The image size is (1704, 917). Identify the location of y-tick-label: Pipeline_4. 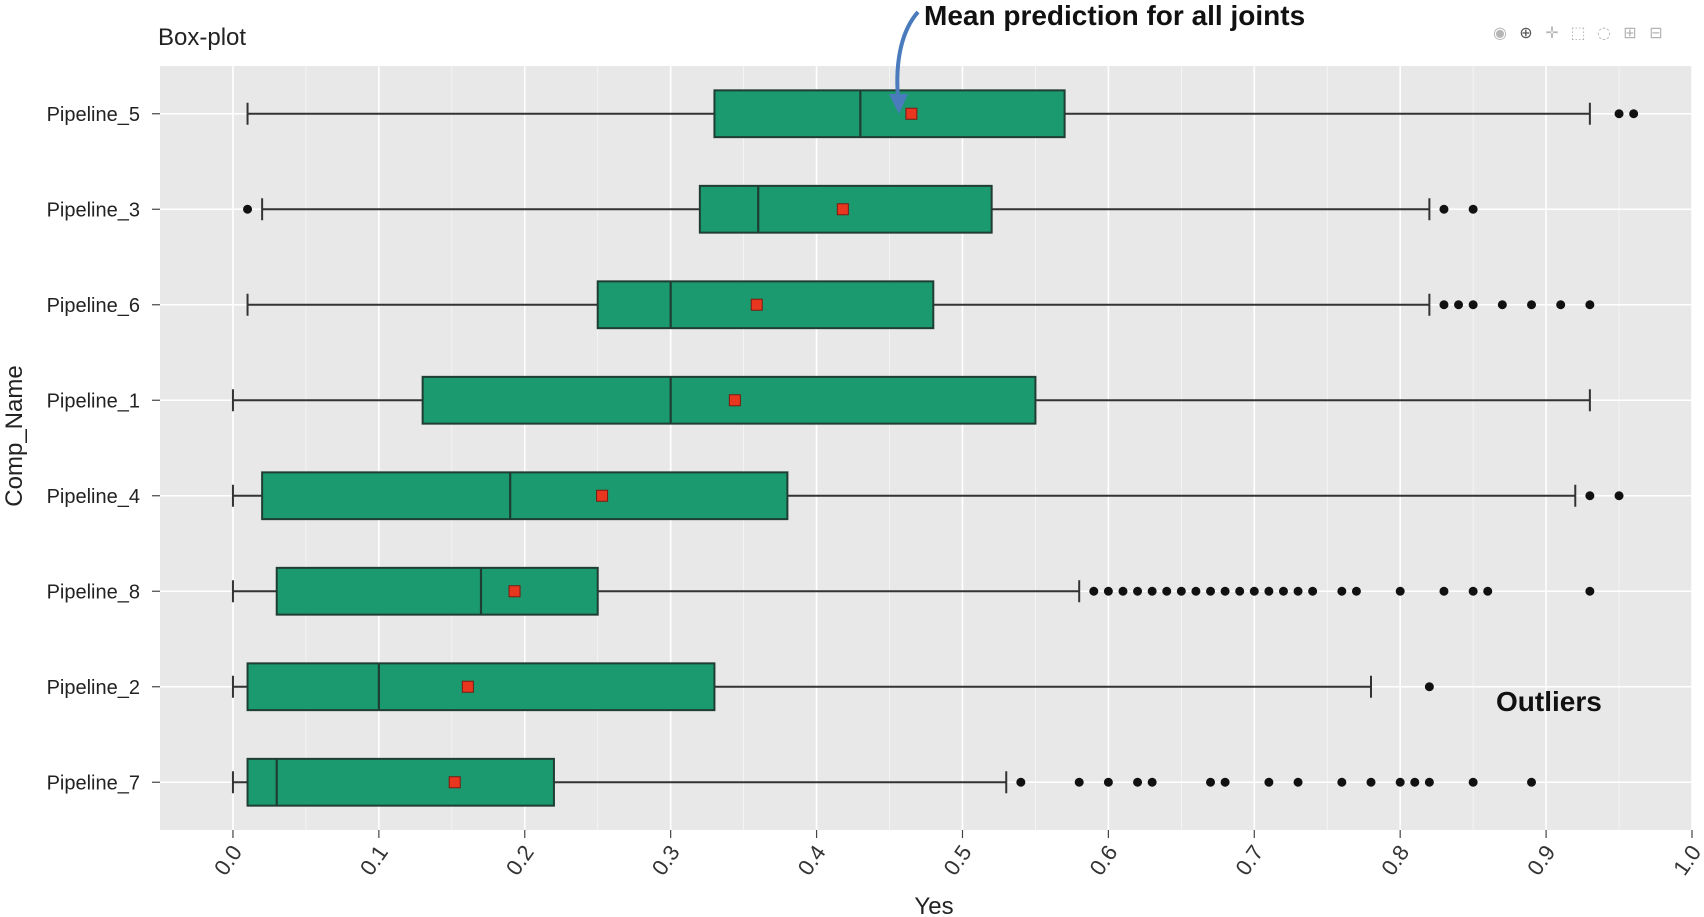
(93, 497).